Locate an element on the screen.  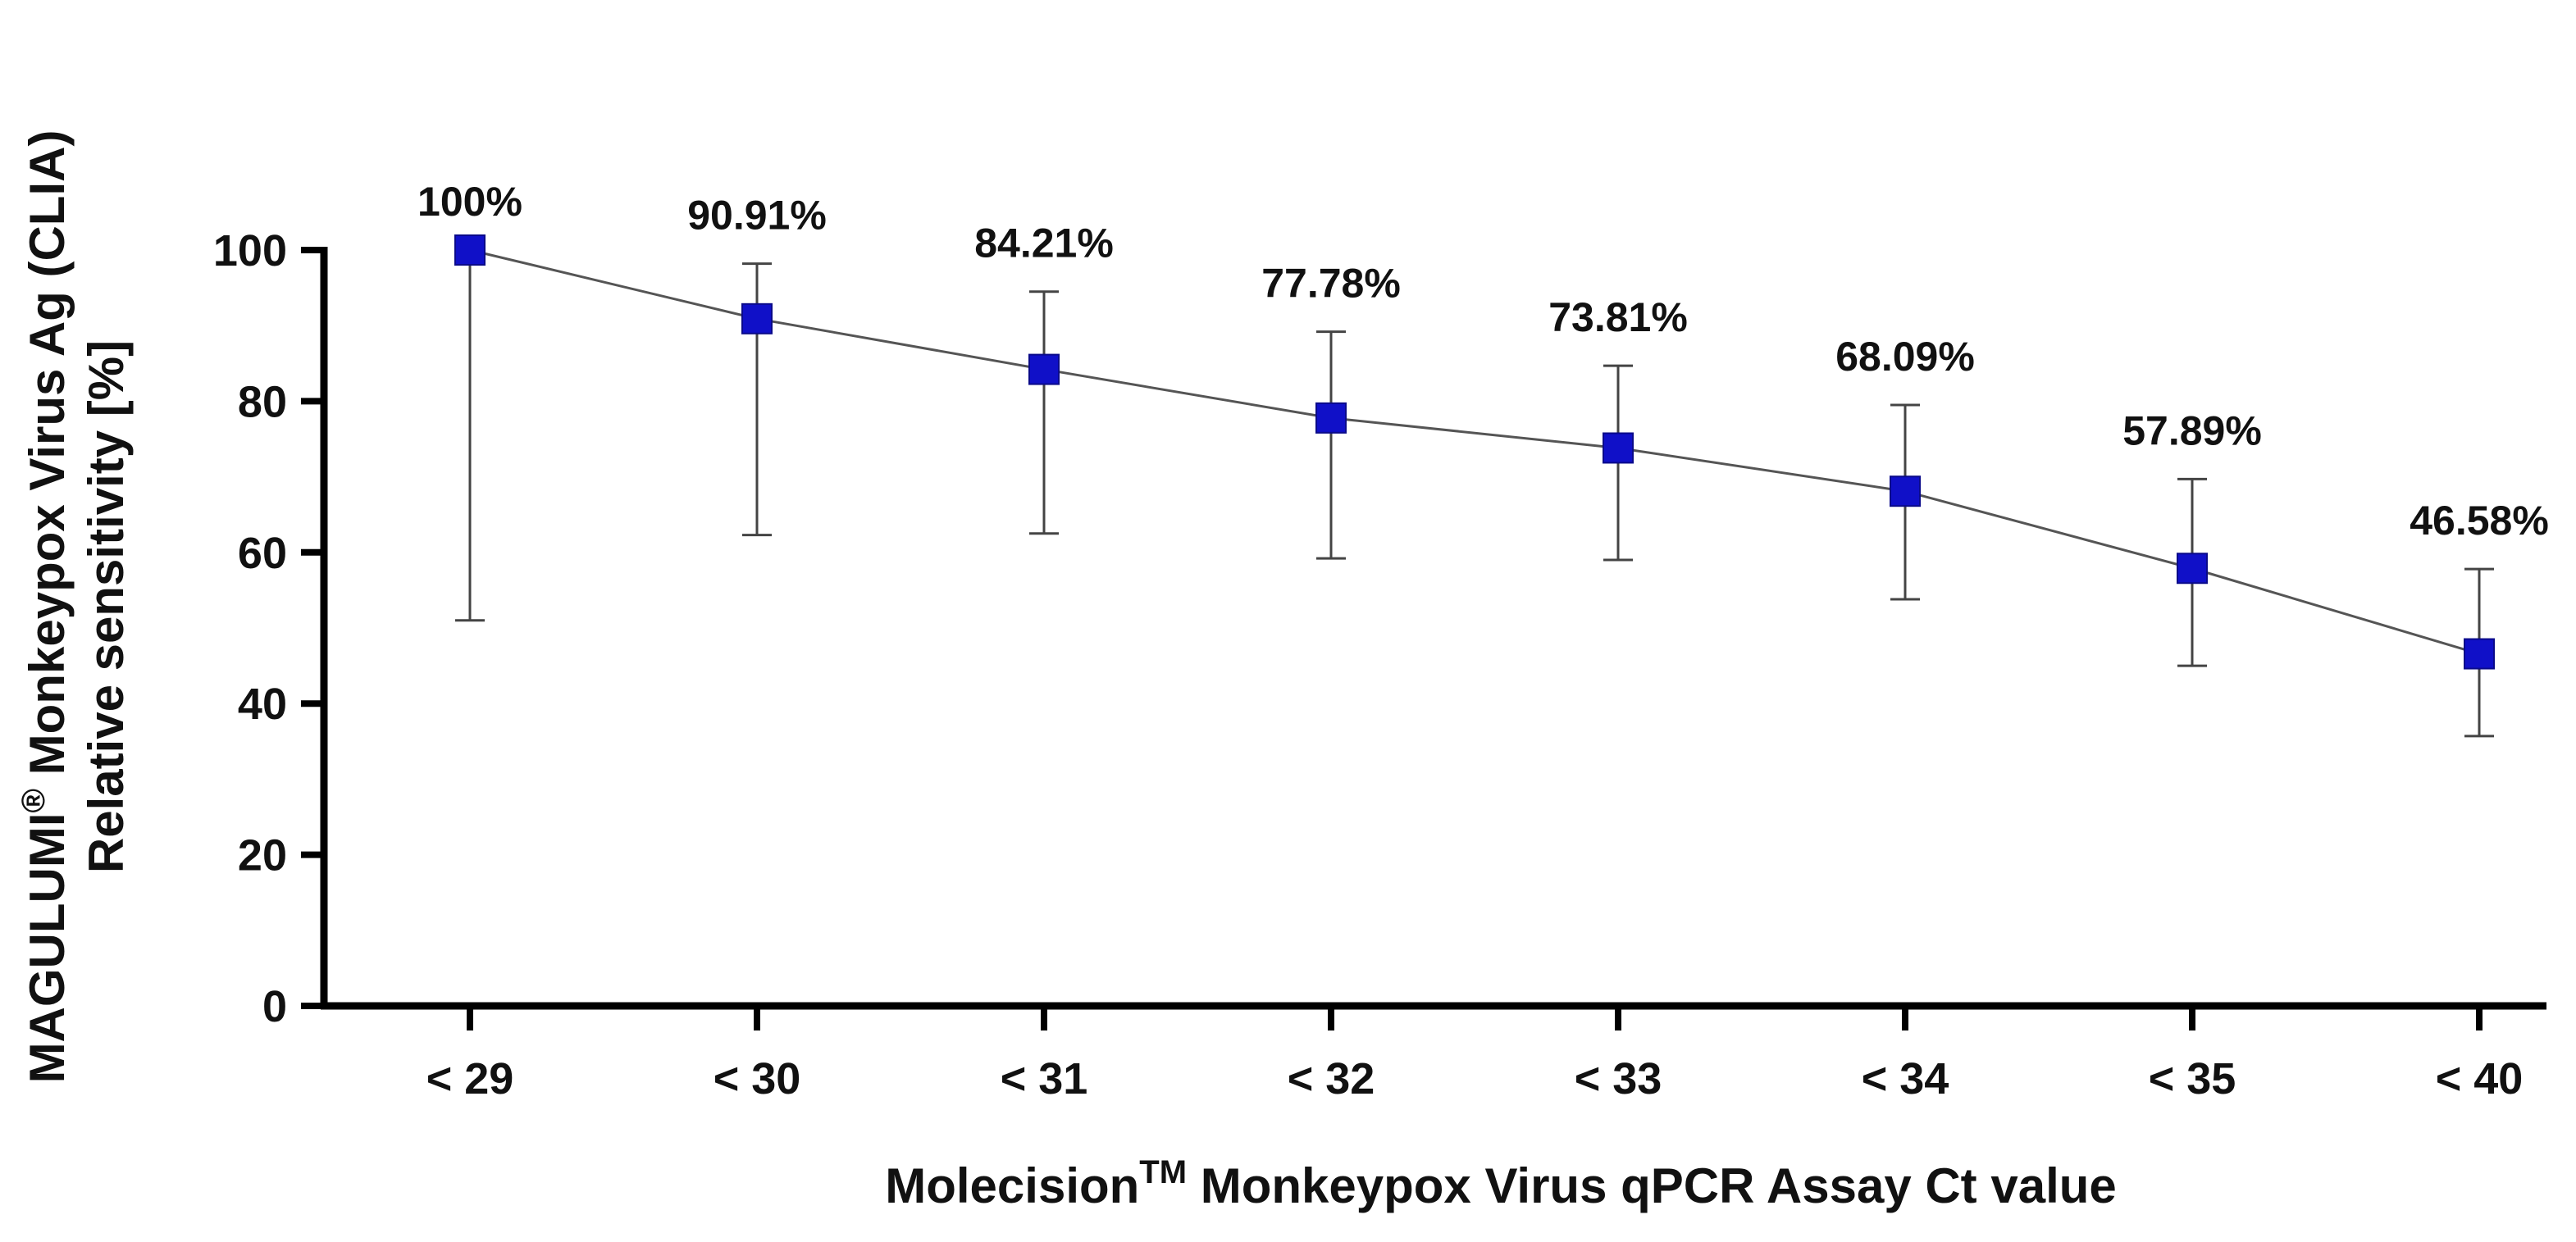
y-tick-label: 80 is located at coordinates (262, 401).